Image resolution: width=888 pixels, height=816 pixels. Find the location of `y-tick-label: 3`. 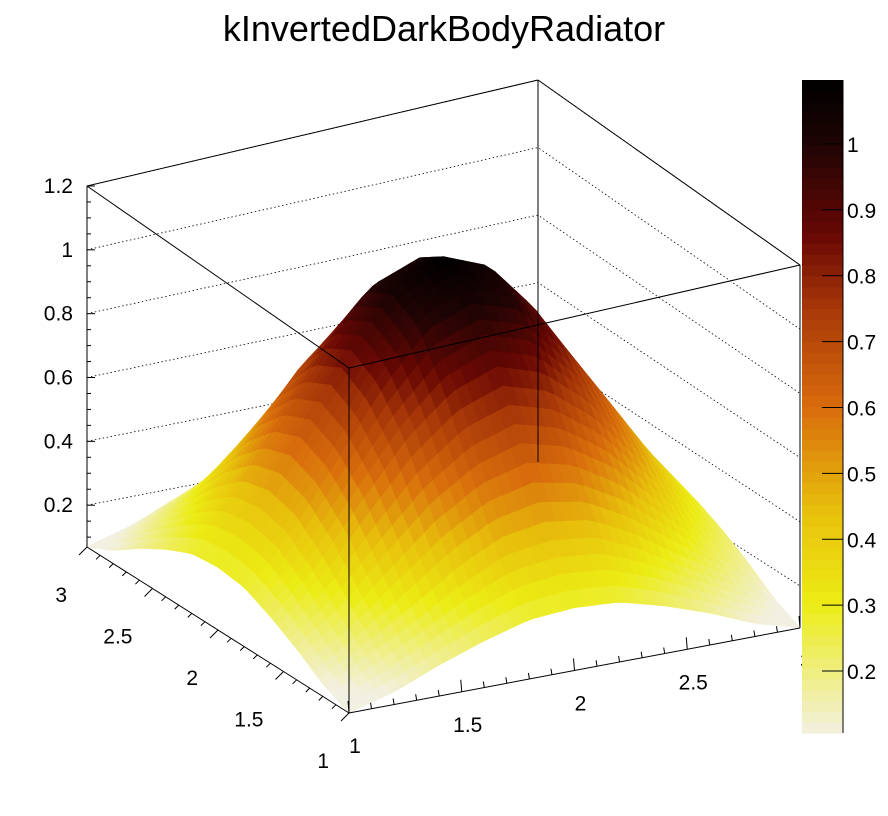

y-tick-label: 3 is located at coordinates (61, 595).